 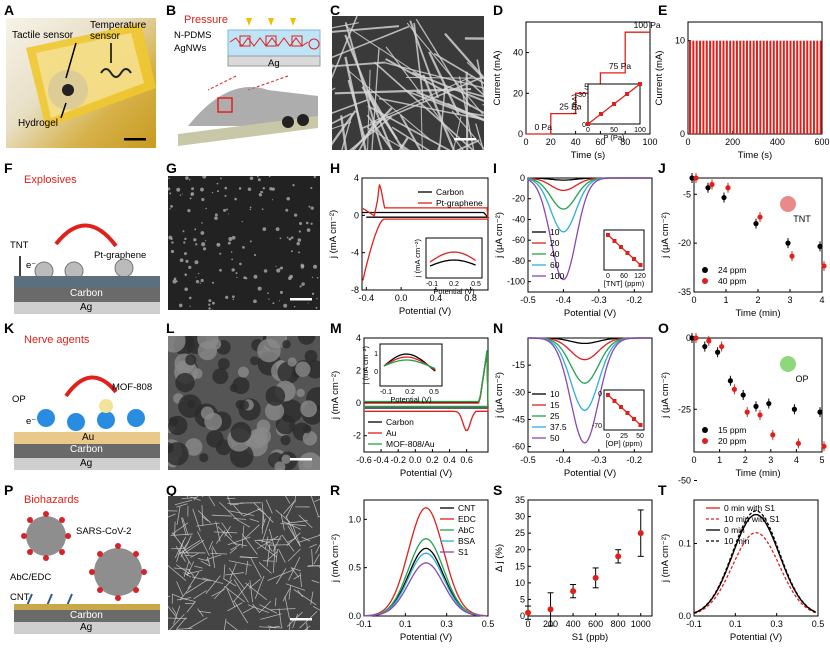 What do you see at coordinates (801, 379) in the screenshot?
I see `analyte-label: OP` at bounding box center [801, 379].